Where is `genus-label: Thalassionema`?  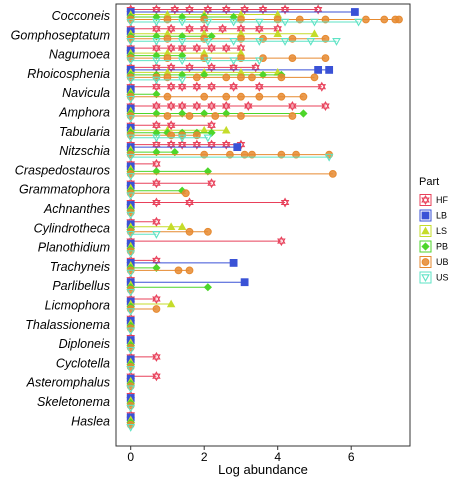
genus-label: Thalassionema is located at coordinates (67, 325).